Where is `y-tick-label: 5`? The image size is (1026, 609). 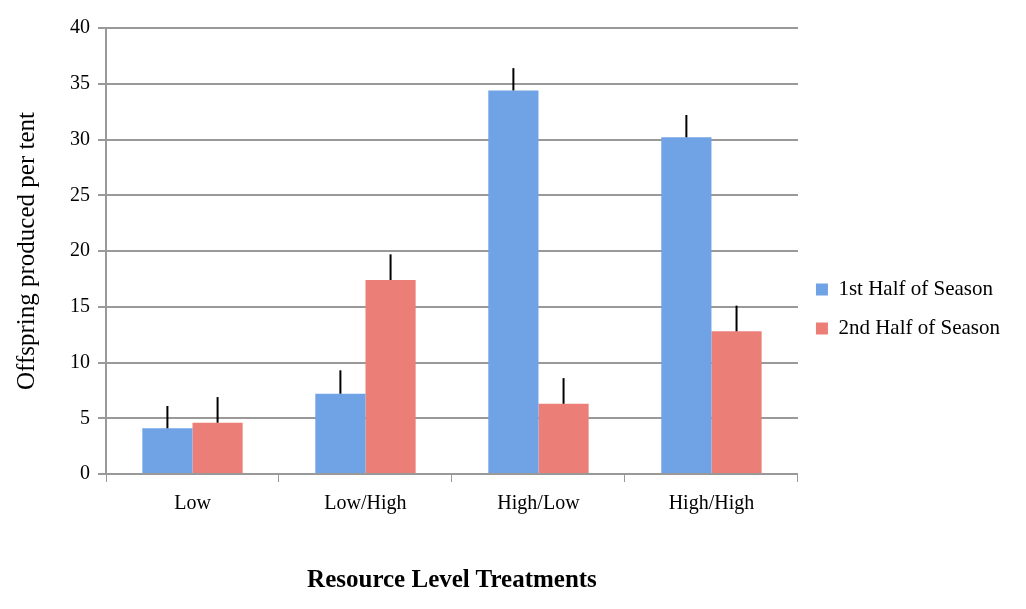 y-tick-label: 5 is located at coordinates (85, 416).